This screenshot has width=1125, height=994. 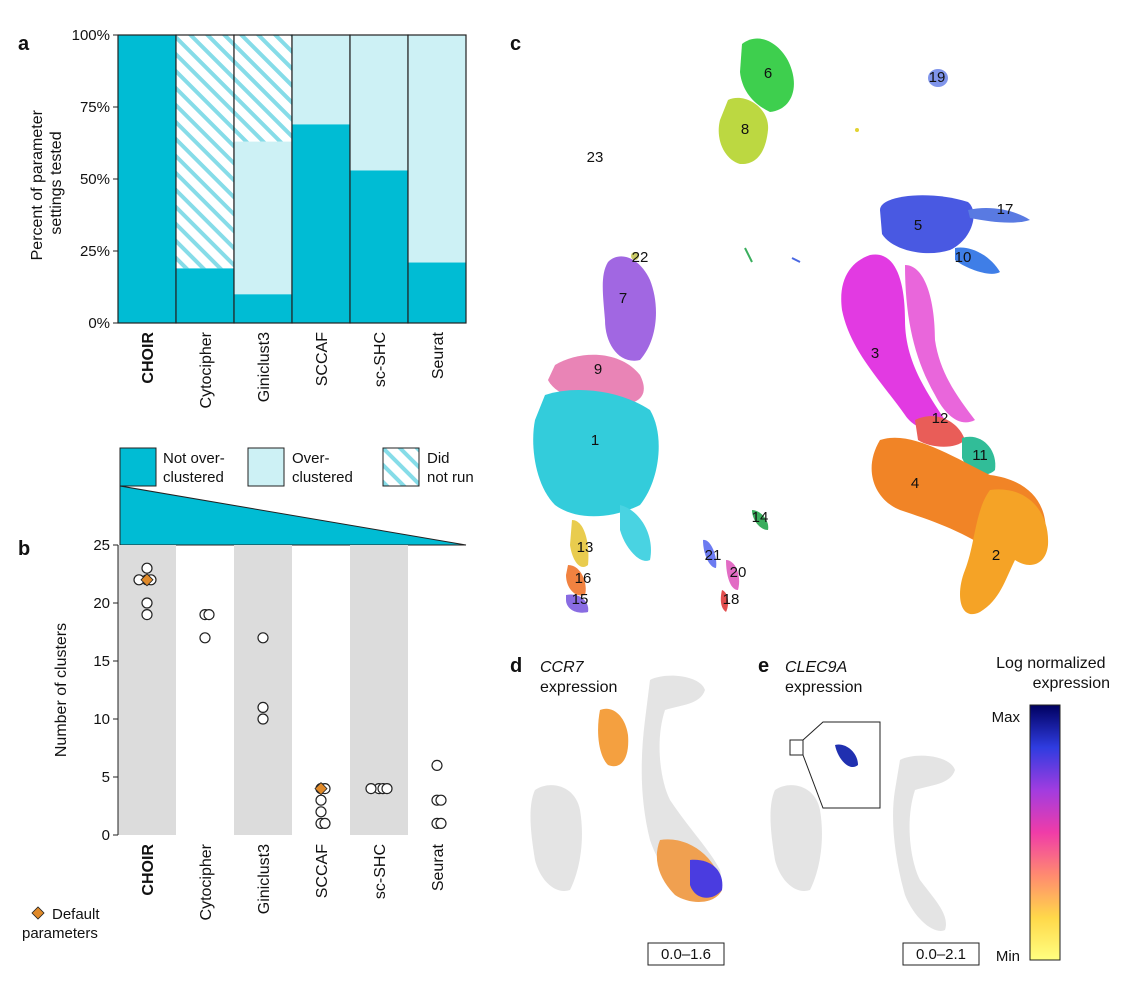 I want to click on default-legend-line1: Default, so click(x=76, y=914).